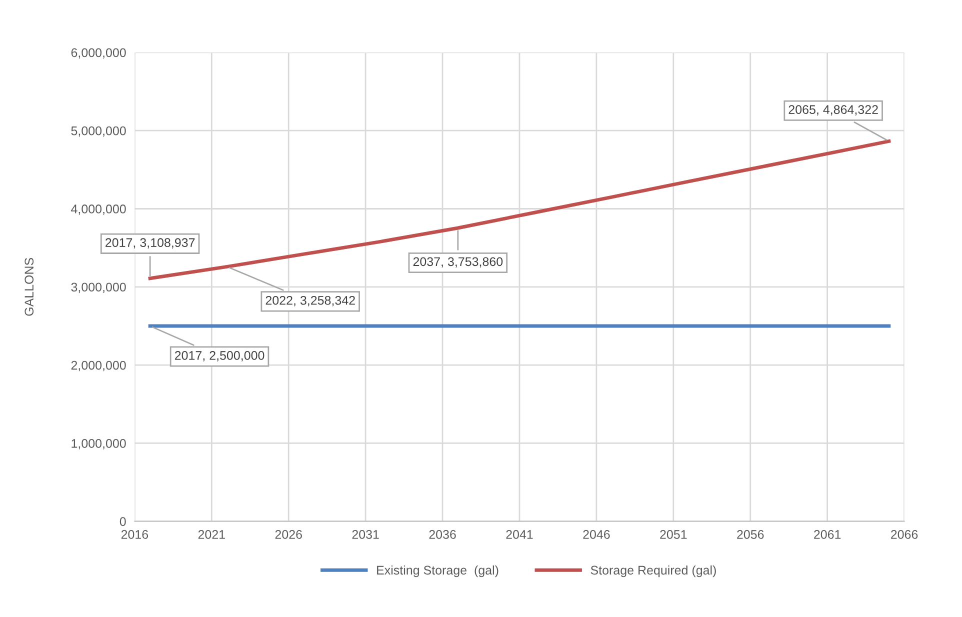 The height and width of the screenshot is (617, 962). I want to click on legend-label: Existing Storage (gal), so click(437, 571).